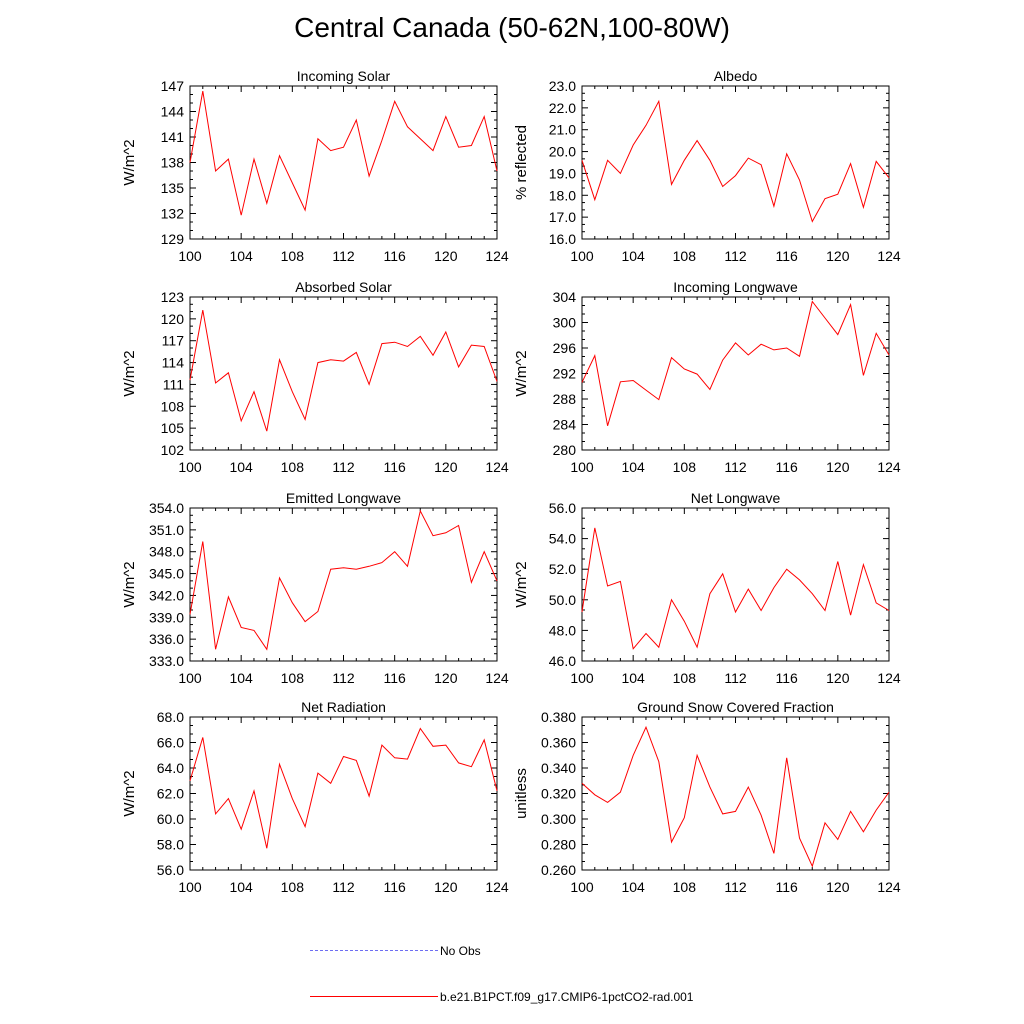 Image resolution: width=1024 pixels, height=1024 pixels. I want to click on y-tick-label: 280, so click(565, 450).